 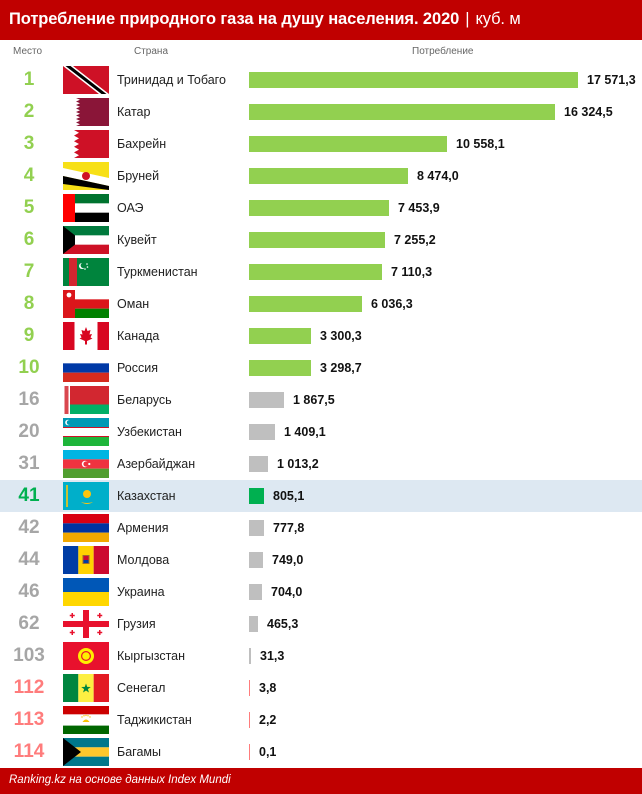 What do you see at coordinates (86, 688) in the screenshot?
I see `senegal-flag-icon` at bounding box center [86, 688].